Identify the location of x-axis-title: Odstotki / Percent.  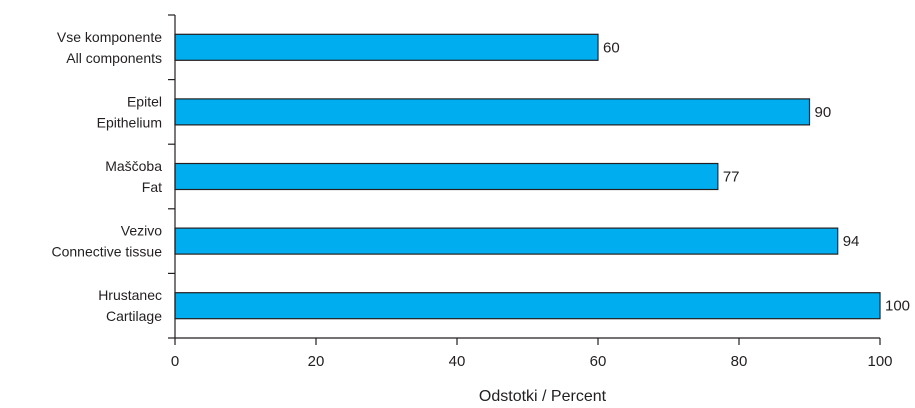
(543, 396).